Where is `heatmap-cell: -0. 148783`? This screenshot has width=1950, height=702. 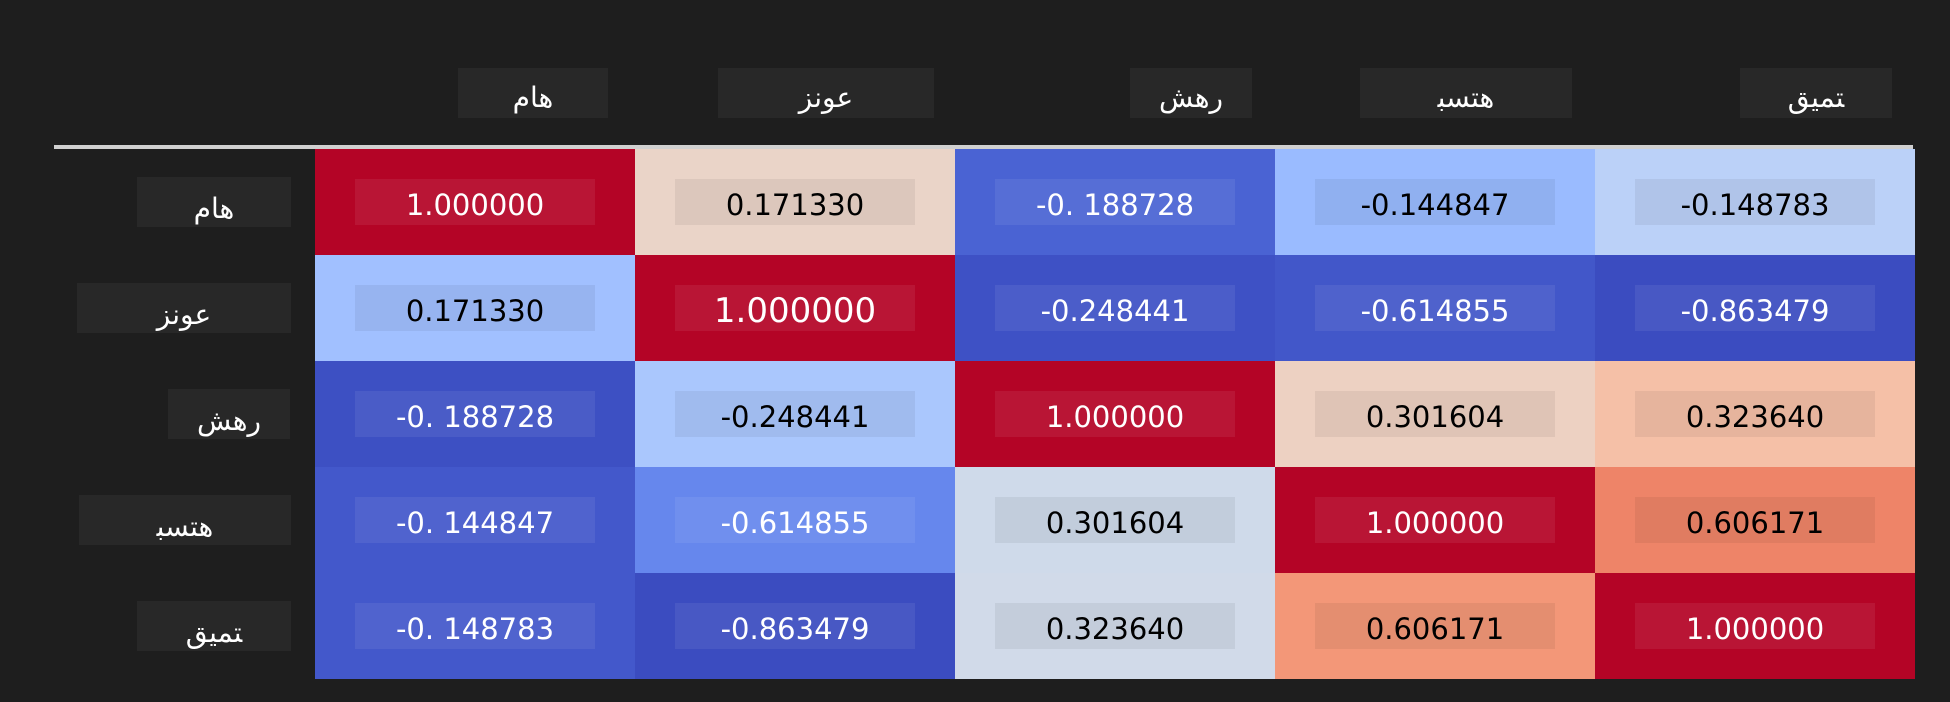
heatmap-cell: -0. 148783 is located at coordinates (475, 626).